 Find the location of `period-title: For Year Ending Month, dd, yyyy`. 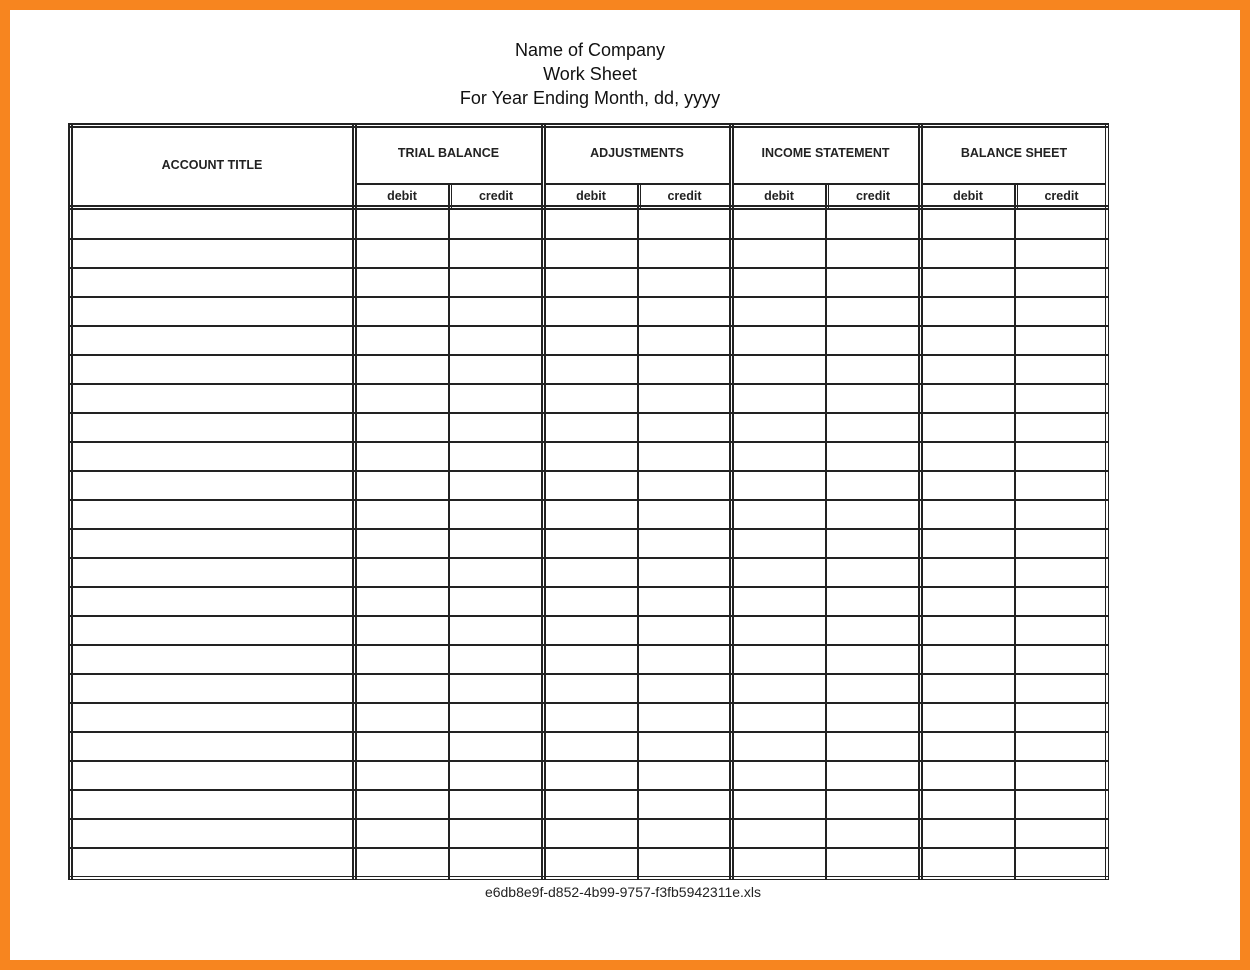

period-title: For Year Ending Month, dd, yyyy is located at coordinates (590, 98).